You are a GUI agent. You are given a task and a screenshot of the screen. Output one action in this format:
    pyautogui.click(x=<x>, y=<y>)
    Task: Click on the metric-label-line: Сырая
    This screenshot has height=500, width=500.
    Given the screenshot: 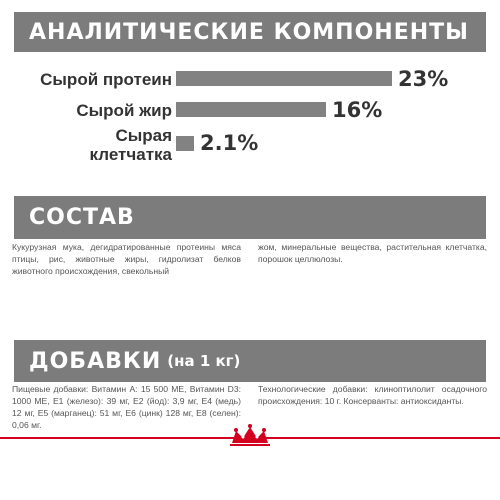 What is the action you would take?
    pyautogui.click(x=143, y=135)
    